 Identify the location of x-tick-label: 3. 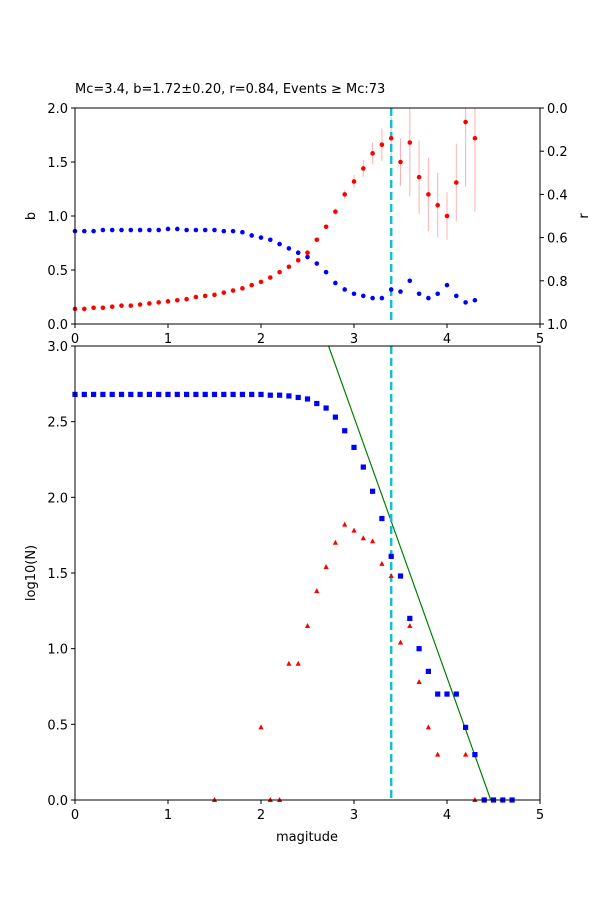
(354, 339).